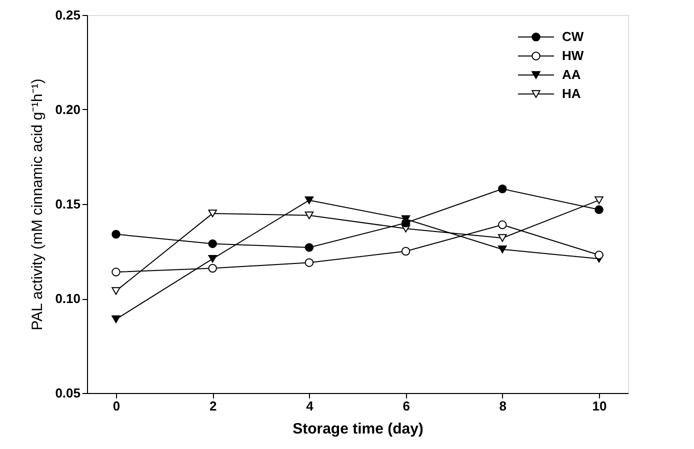 The image size is (694, 449). Describe the element at coordinates (573, 55) in the screenshot. I see `legend-label: HW` at that location.